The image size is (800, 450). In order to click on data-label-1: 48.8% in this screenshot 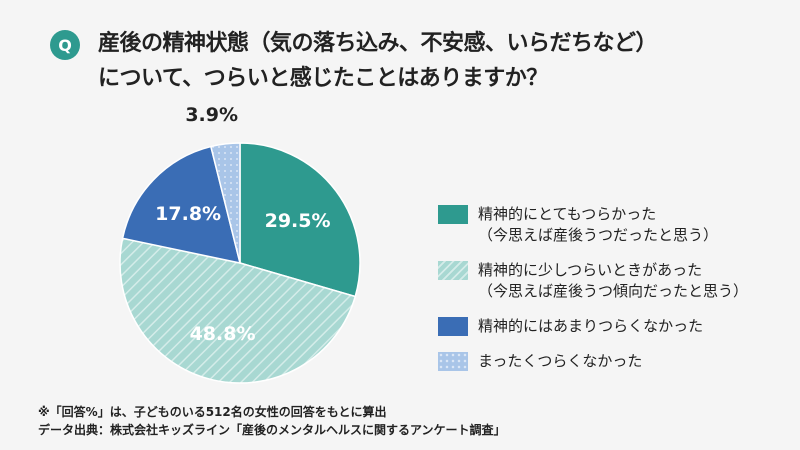, I will do `click(223, 334)`.